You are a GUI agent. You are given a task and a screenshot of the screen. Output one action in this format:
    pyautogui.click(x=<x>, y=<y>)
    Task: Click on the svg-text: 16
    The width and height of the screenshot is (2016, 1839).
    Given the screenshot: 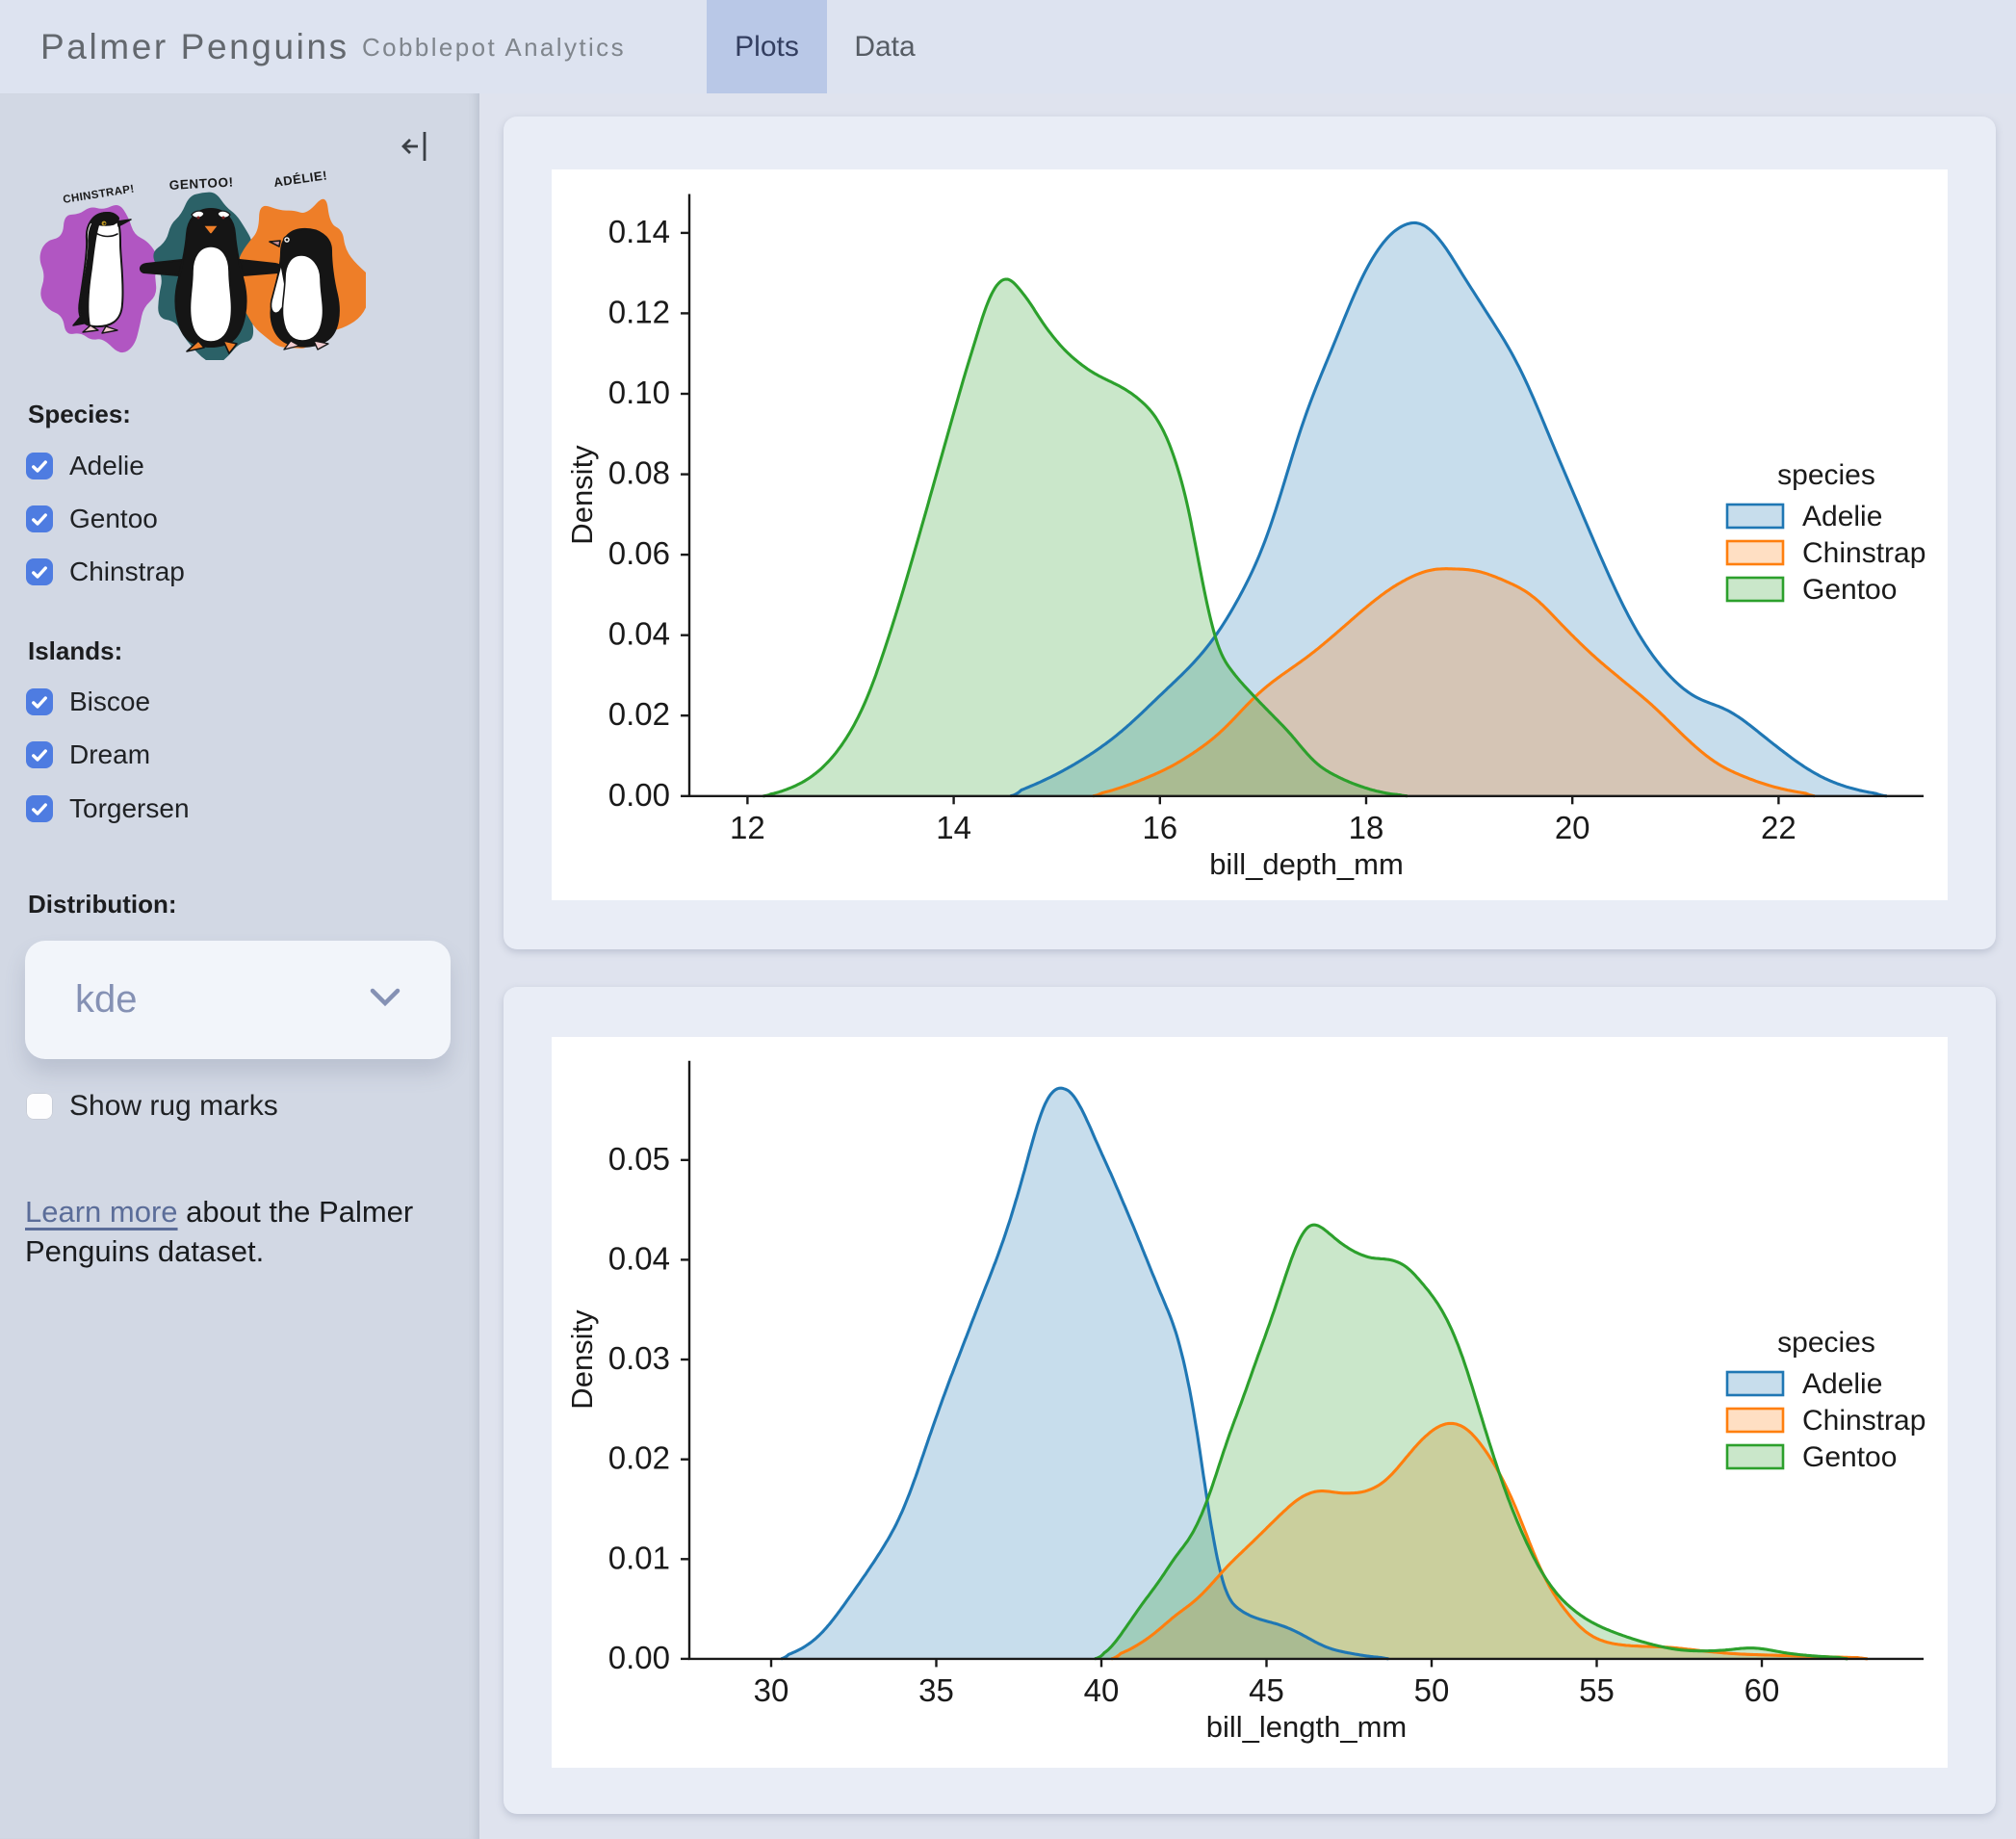 What is the action you would take?
    pyautogui.click(x=1160, y=827)
    